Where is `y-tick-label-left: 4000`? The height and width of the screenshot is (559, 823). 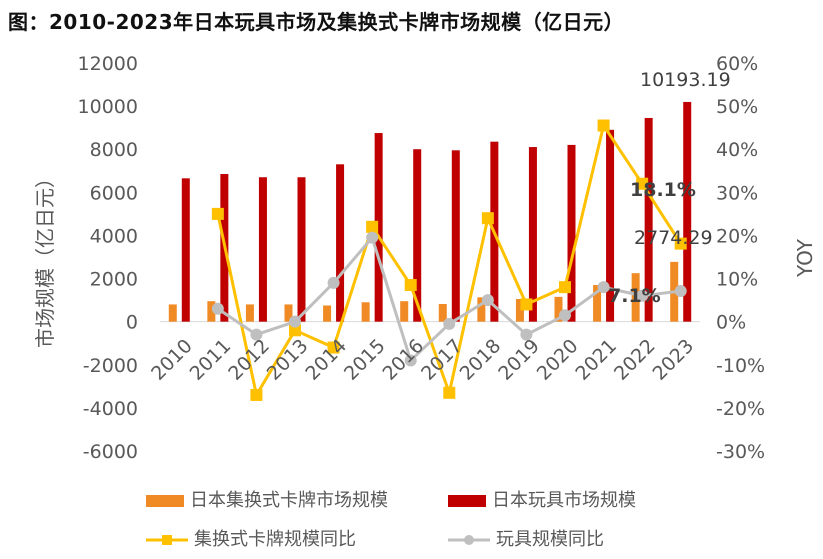
y-tick-label-left: 4000 is located at coordinates (114, 236).